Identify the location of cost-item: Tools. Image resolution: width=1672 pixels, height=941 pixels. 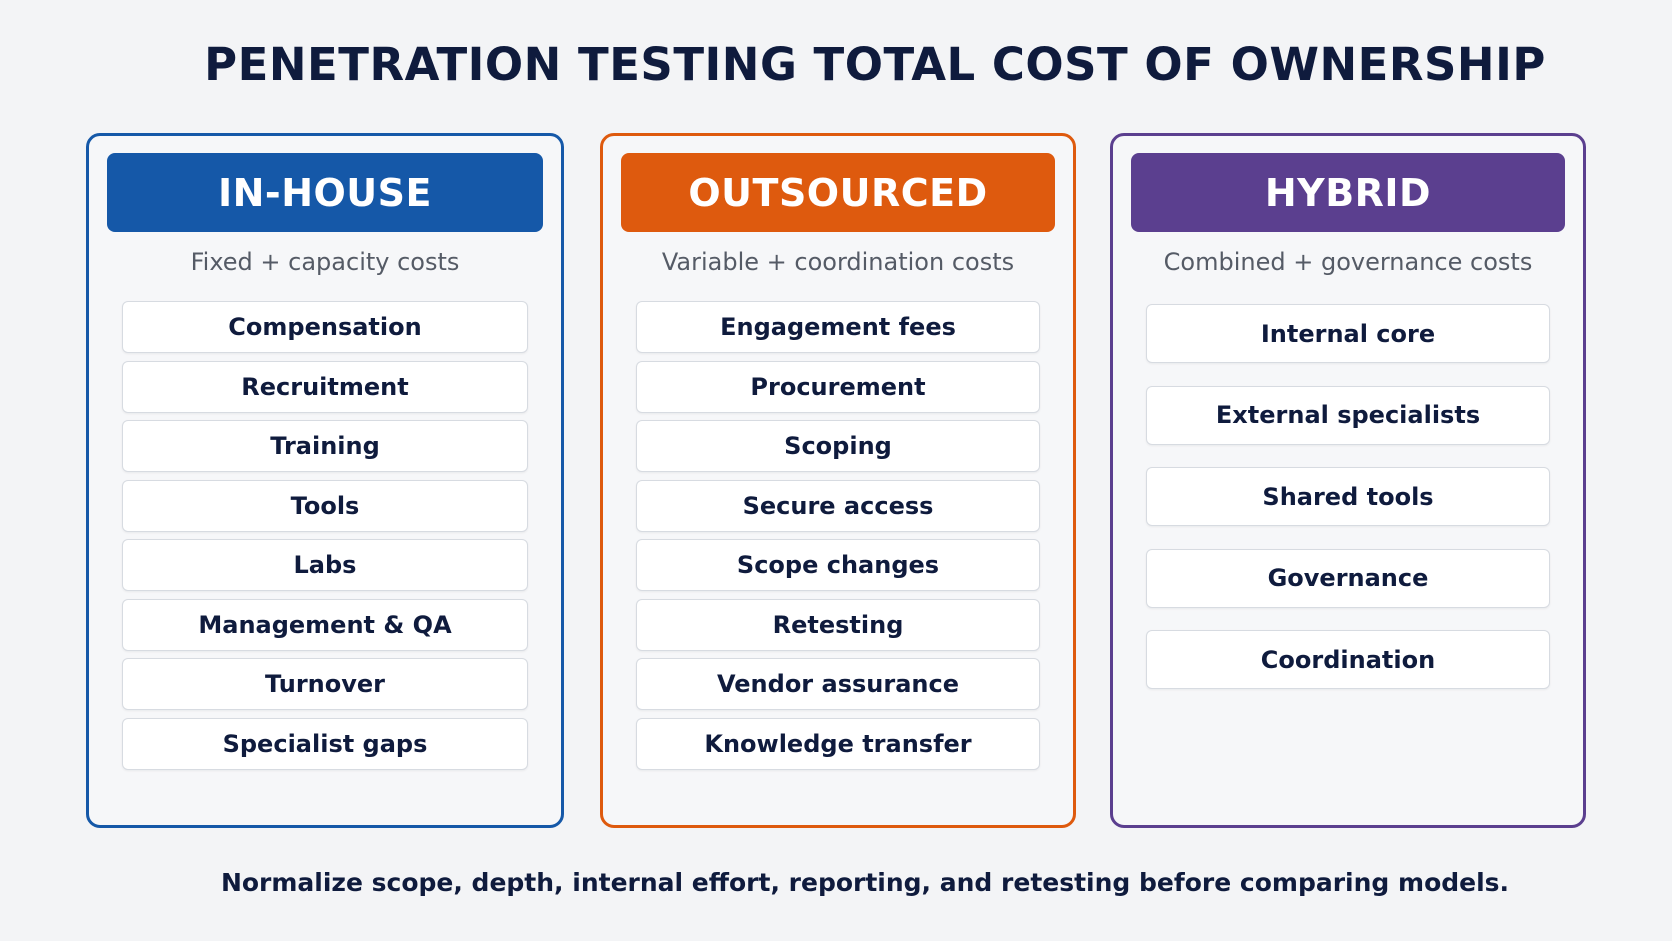
(325, 505).